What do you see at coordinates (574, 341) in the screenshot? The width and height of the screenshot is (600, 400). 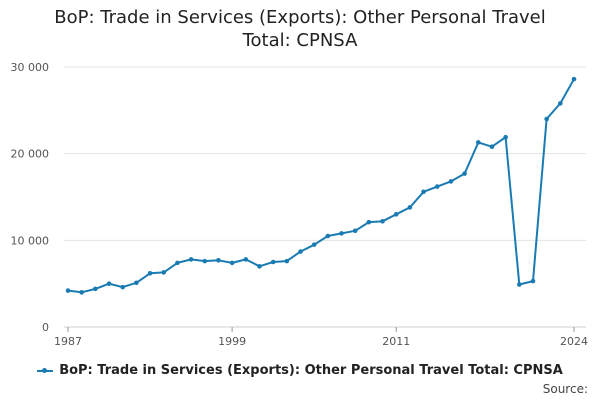 I see `x-tick-label: 2024` at bounding box center [574, 341].